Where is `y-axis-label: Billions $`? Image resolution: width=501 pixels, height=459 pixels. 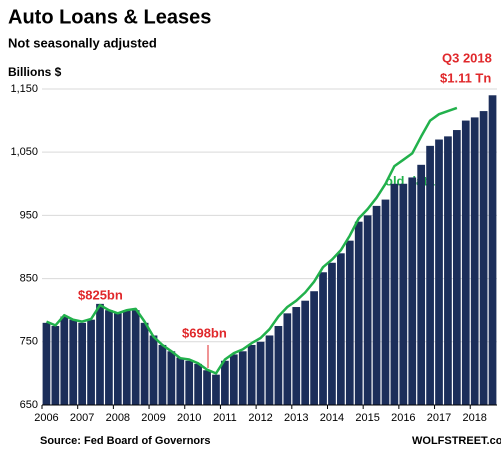
y-axis-label: Billions $ is located at coordinates (35, 72).